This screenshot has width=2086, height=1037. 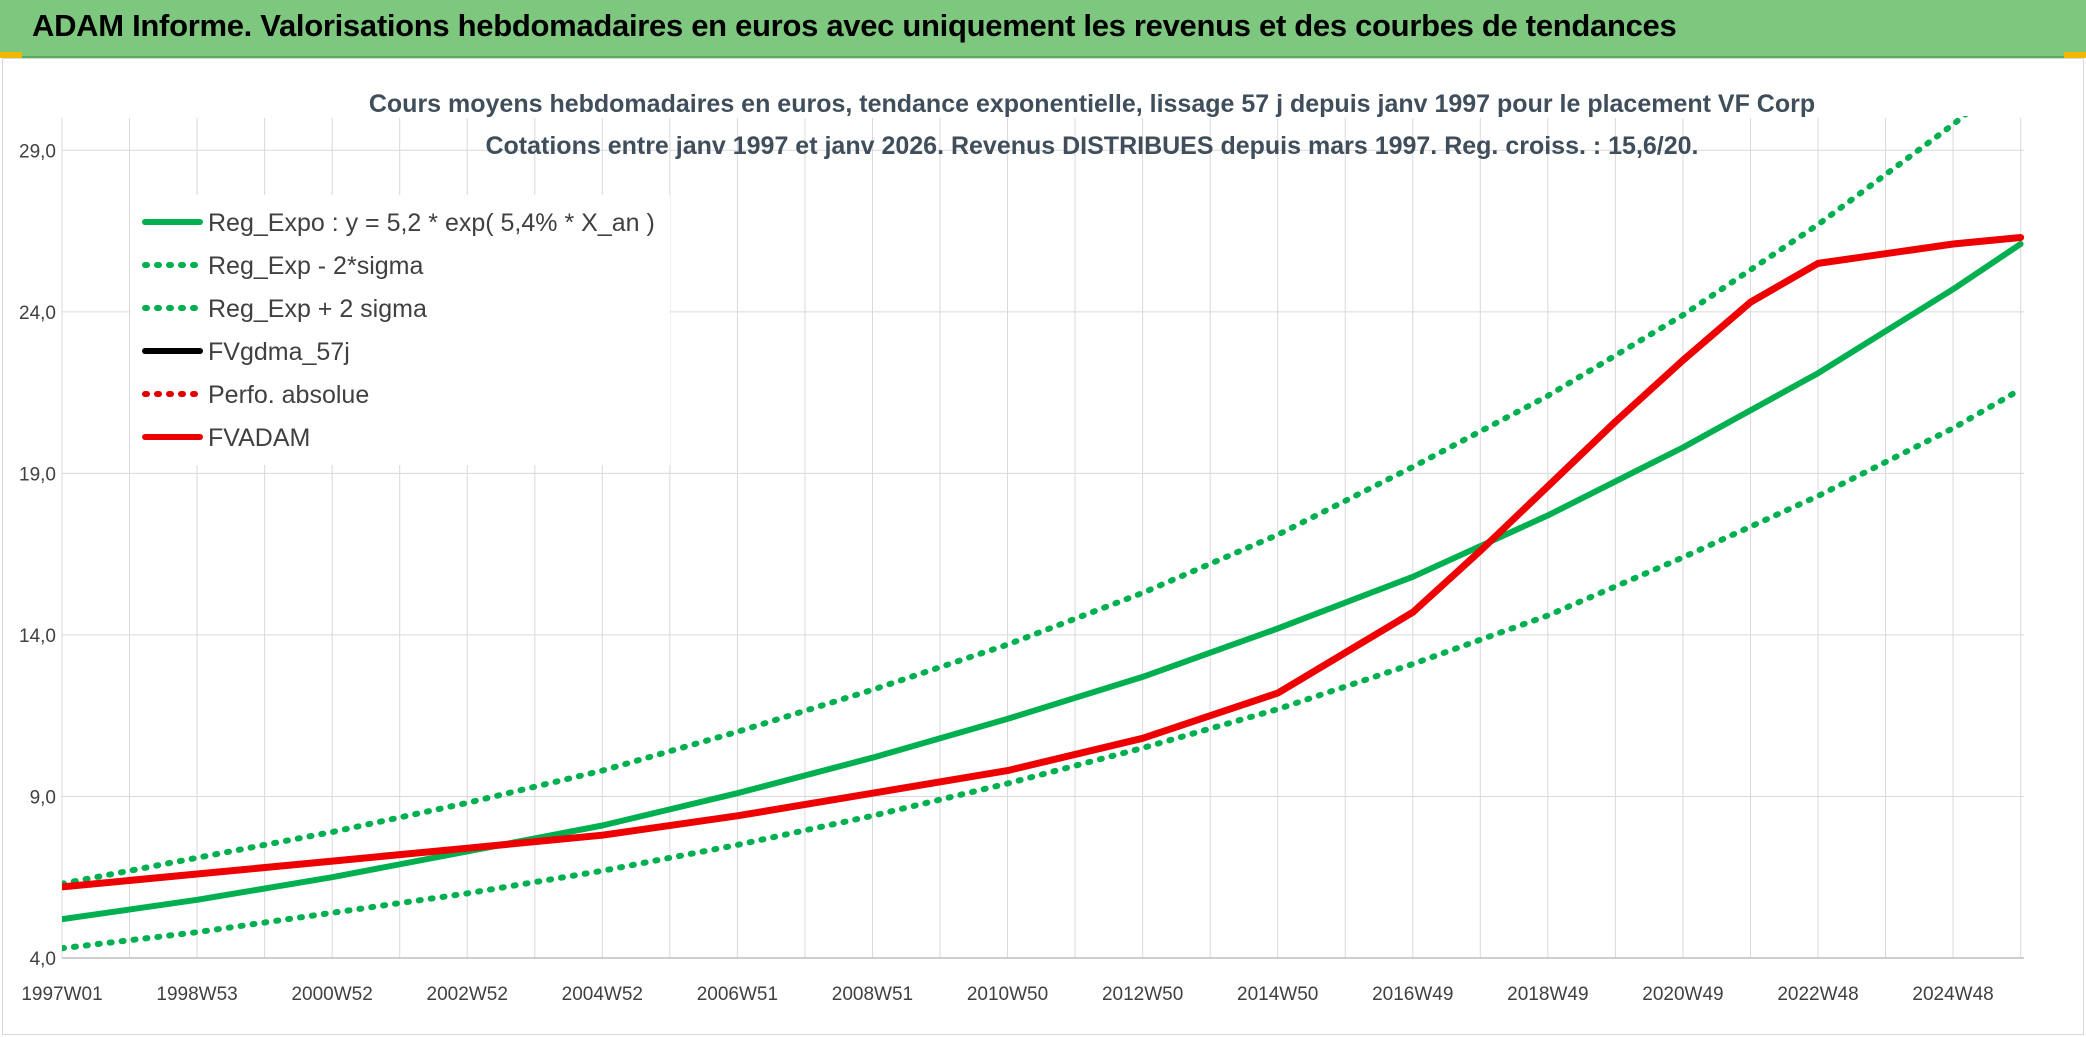 What do you see at coordinates (43, 797) in the screenshot?
I see `y-tick-label: 9,0` at bounding box center [43, 797].